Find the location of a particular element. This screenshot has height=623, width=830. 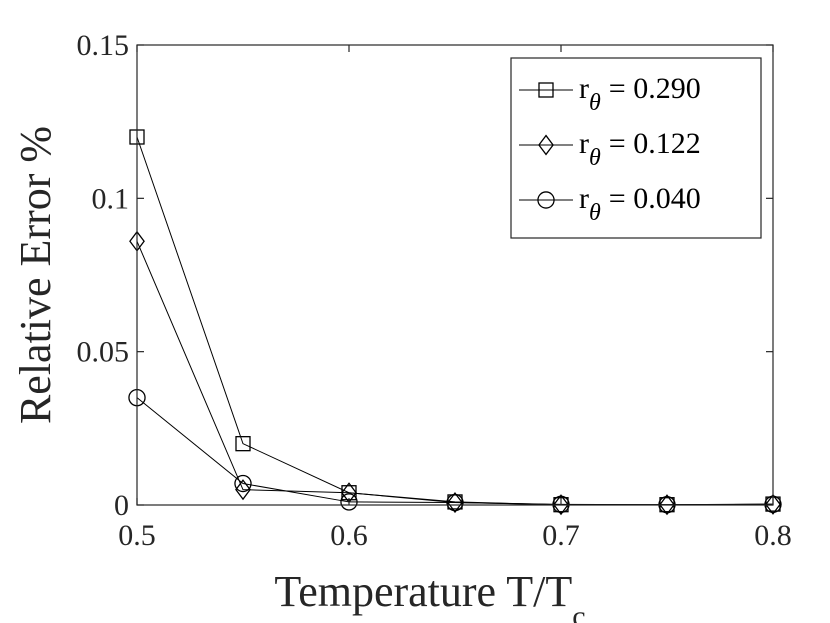

legend-entry: rθ = 0.122 is located at coordinates (610, 149).